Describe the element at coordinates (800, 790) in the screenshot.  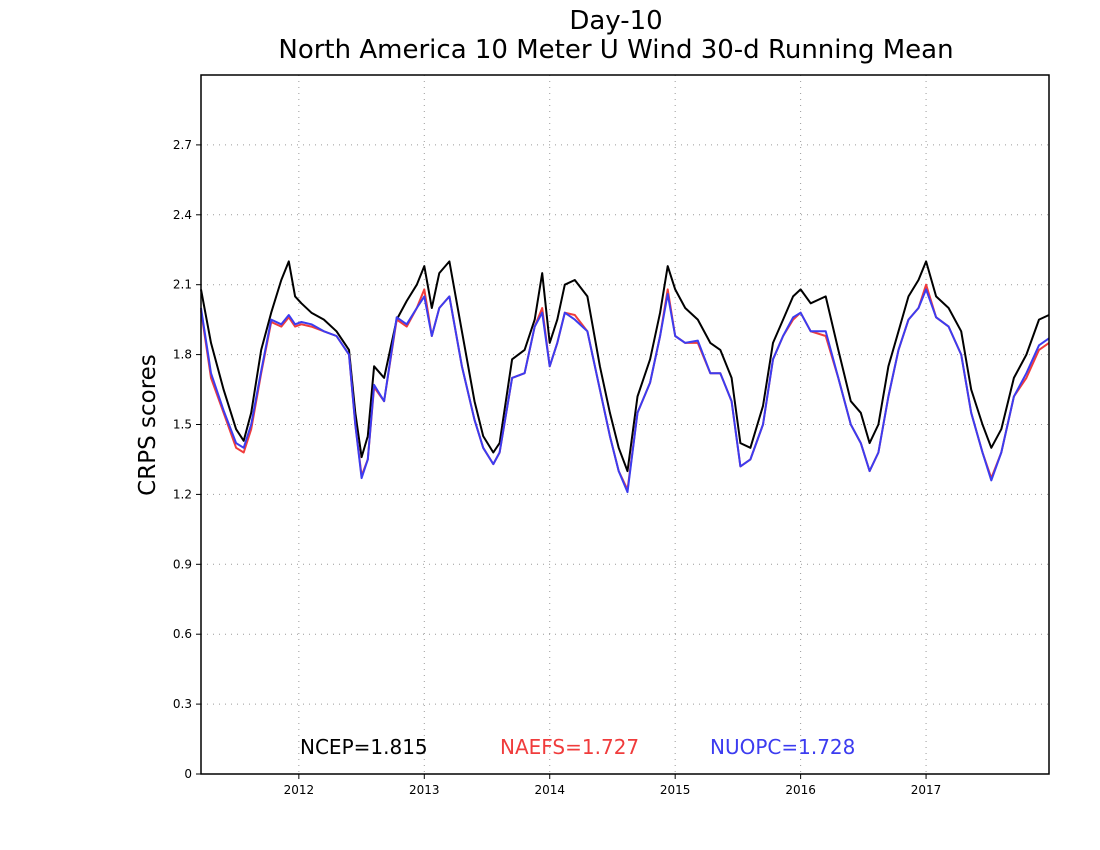
I see `x-tick-label: 2016` at that location.